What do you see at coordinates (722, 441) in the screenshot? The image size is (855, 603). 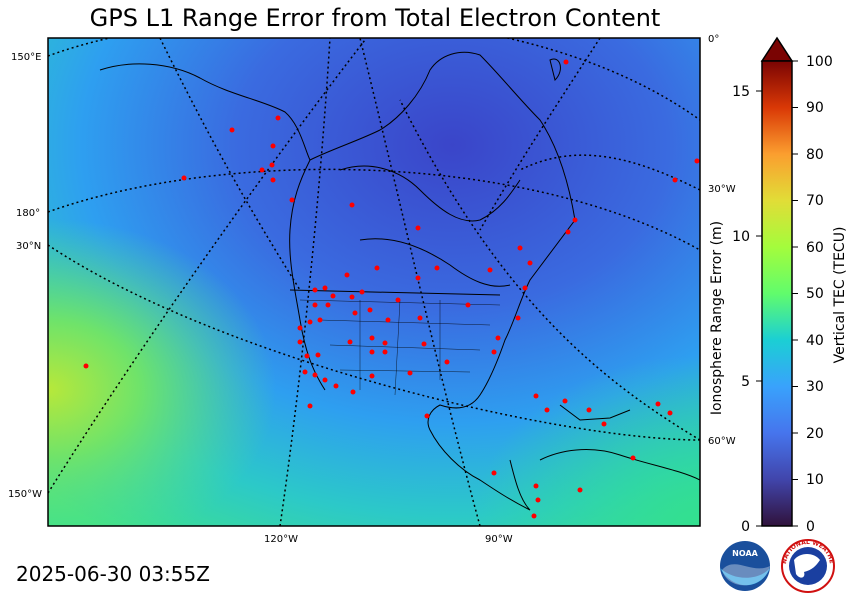 I see `lon-label-60w: 60°W` at bounding box center [722, 441].